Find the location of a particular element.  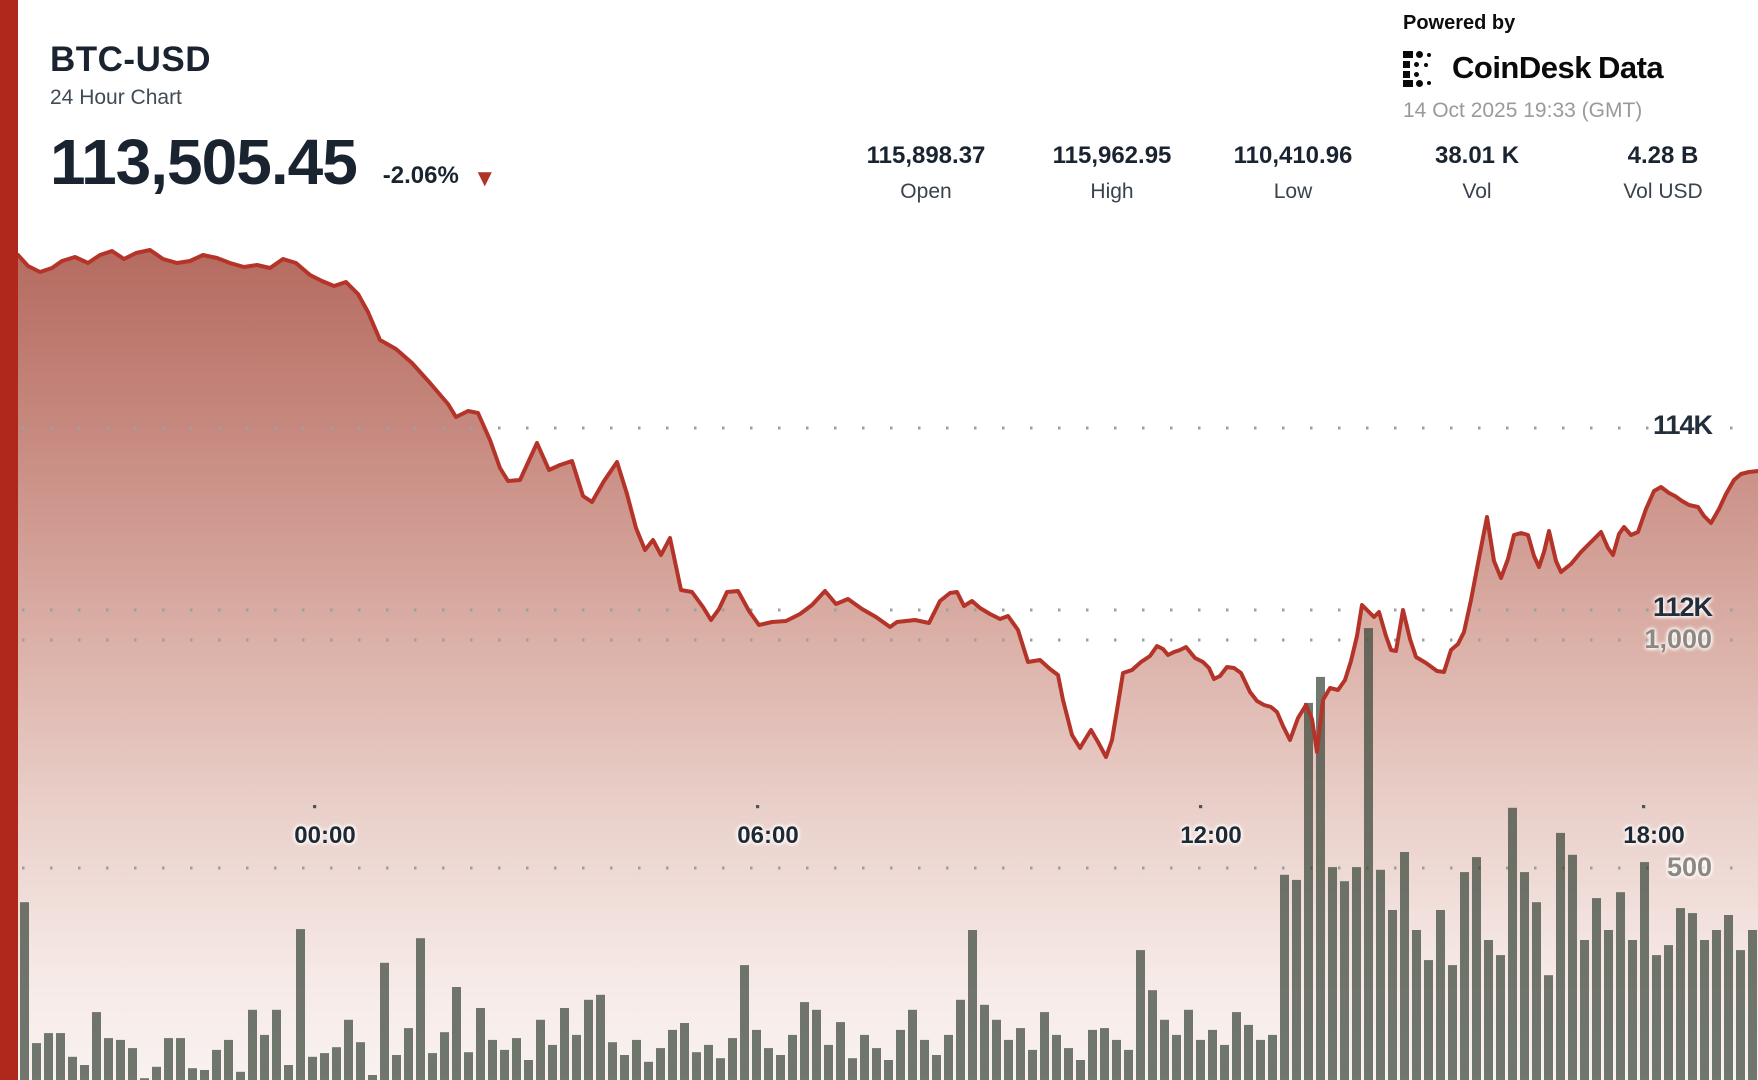

price-change-percent: -2.06% is located at coordinates (420, 175).